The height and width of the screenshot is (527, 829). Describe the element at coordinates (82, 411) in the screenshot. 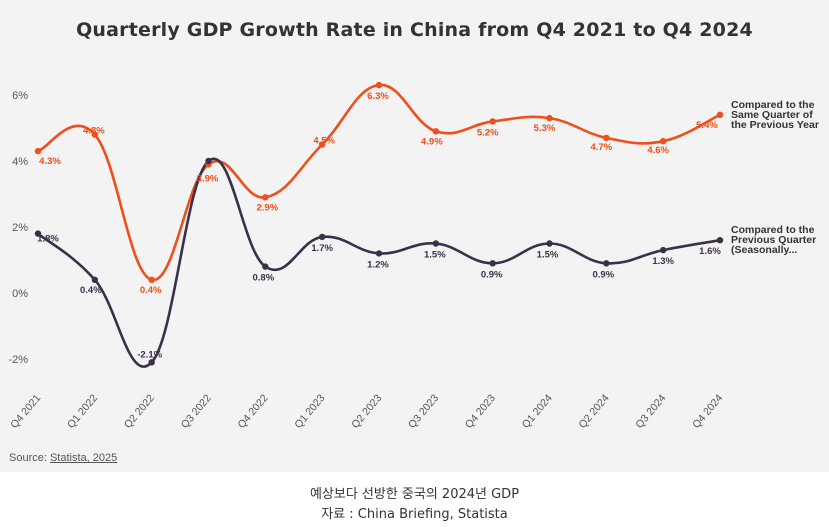

I see `x-tick-label: Q1 2022` at that location.